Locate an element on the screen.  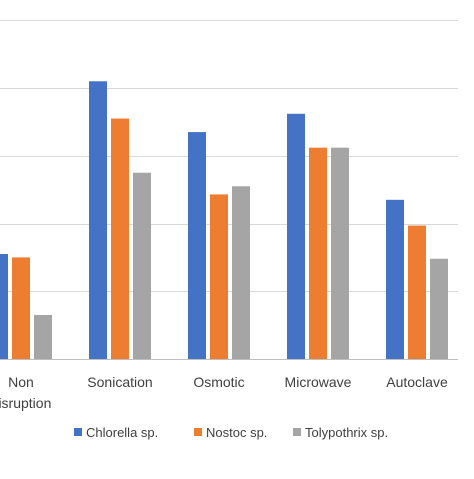
legend-label: Nostoc sp. is located at coordinates (236, 432).